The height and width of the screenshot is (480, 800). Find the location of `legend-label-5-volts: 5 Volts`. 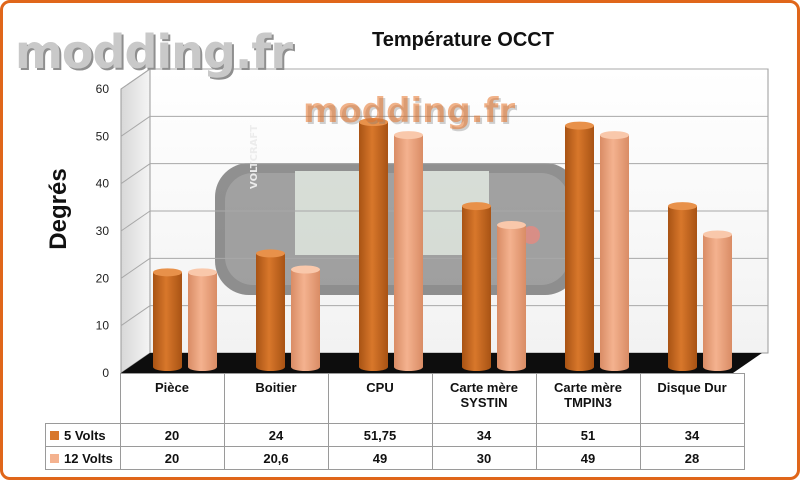

legend-label-5-volts: 5 Volts is located at coordinates (85, 435).